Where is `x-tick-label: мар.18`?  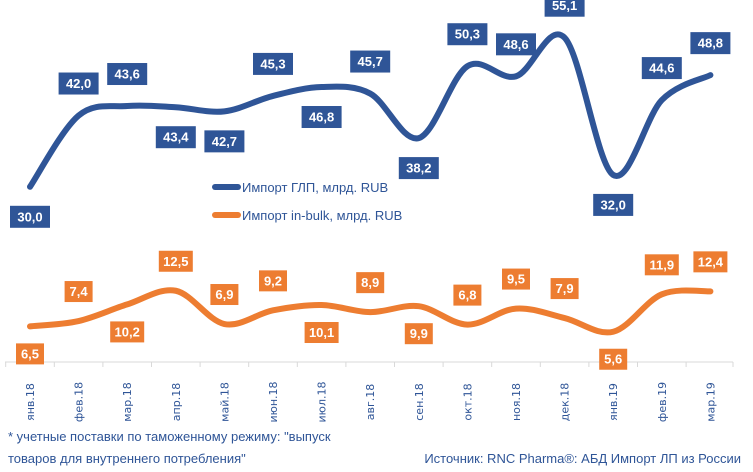
x-tick-label: мар.18 is located at coordinates (127, 402).